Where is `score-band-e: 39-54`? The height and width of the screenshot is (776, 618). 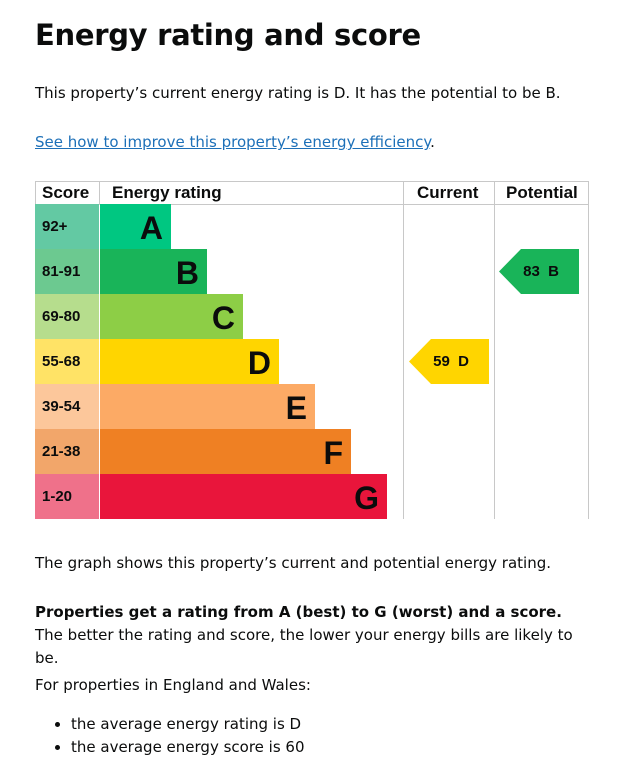
score-band-e: 39-54 is located at coordinates (67, 406).